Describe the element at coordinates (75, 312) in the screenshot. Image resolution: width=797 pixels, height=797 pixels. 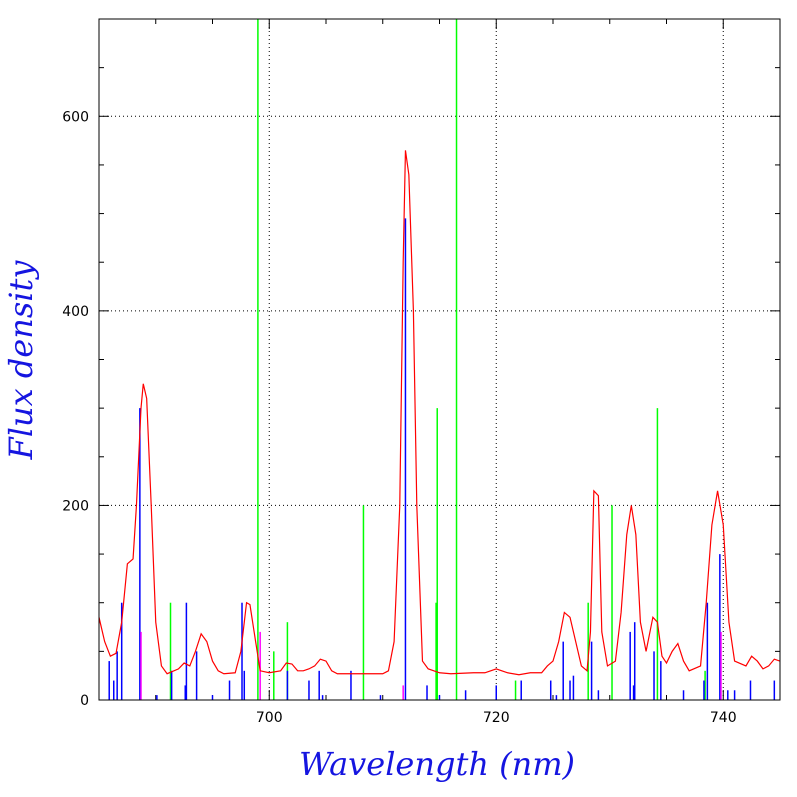
I see `y-tick-label: 400` at that location.